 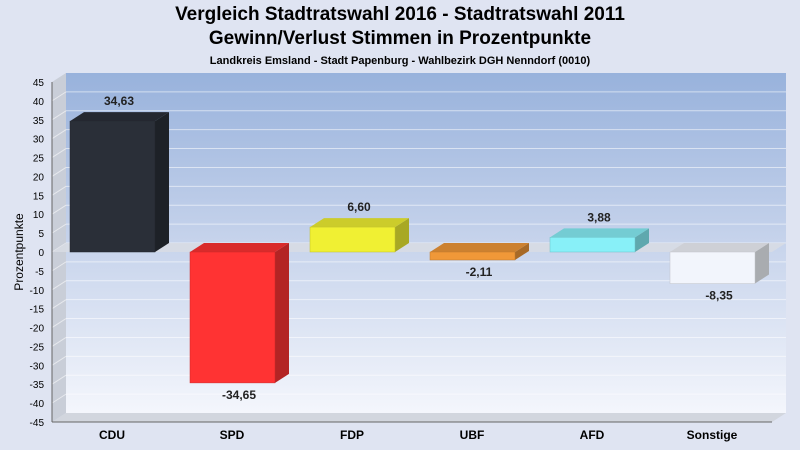 What do you see at coordinates (19, 252) in the screenshot?
I see `y-axis-title: Prozentpunkte` at bounding box center [19, 252].